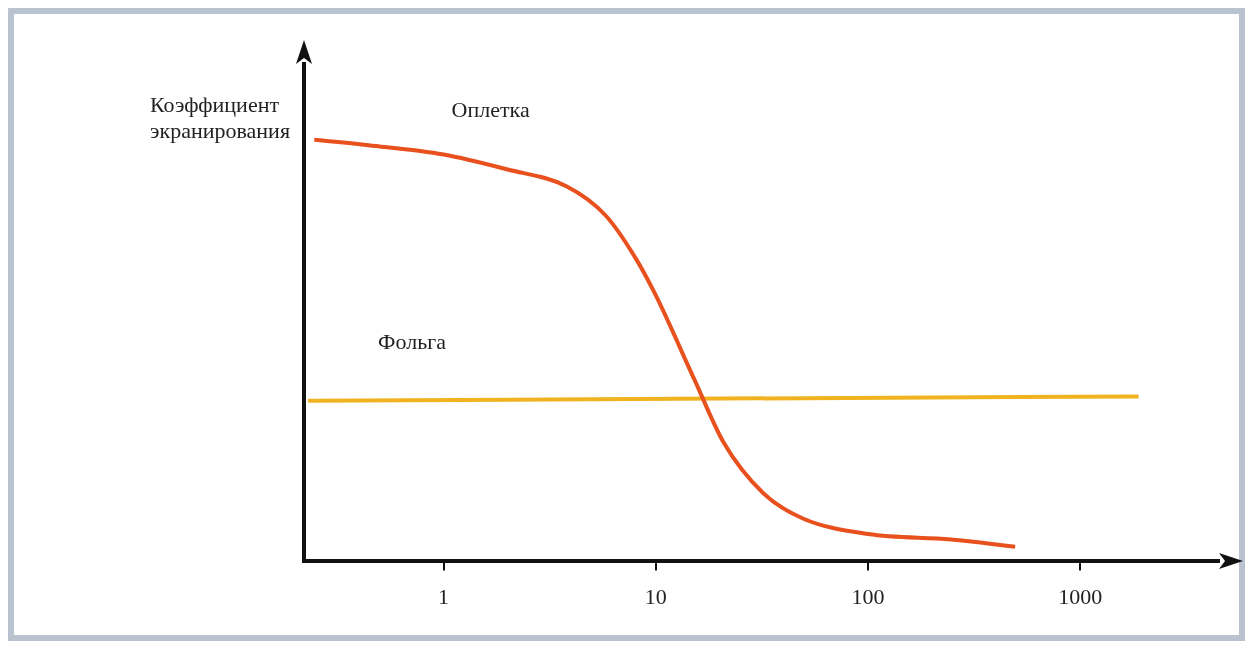 The height and width of the screenshot is (649, 1253). I want to click on x-tick-label: 10, so click(655, 596).